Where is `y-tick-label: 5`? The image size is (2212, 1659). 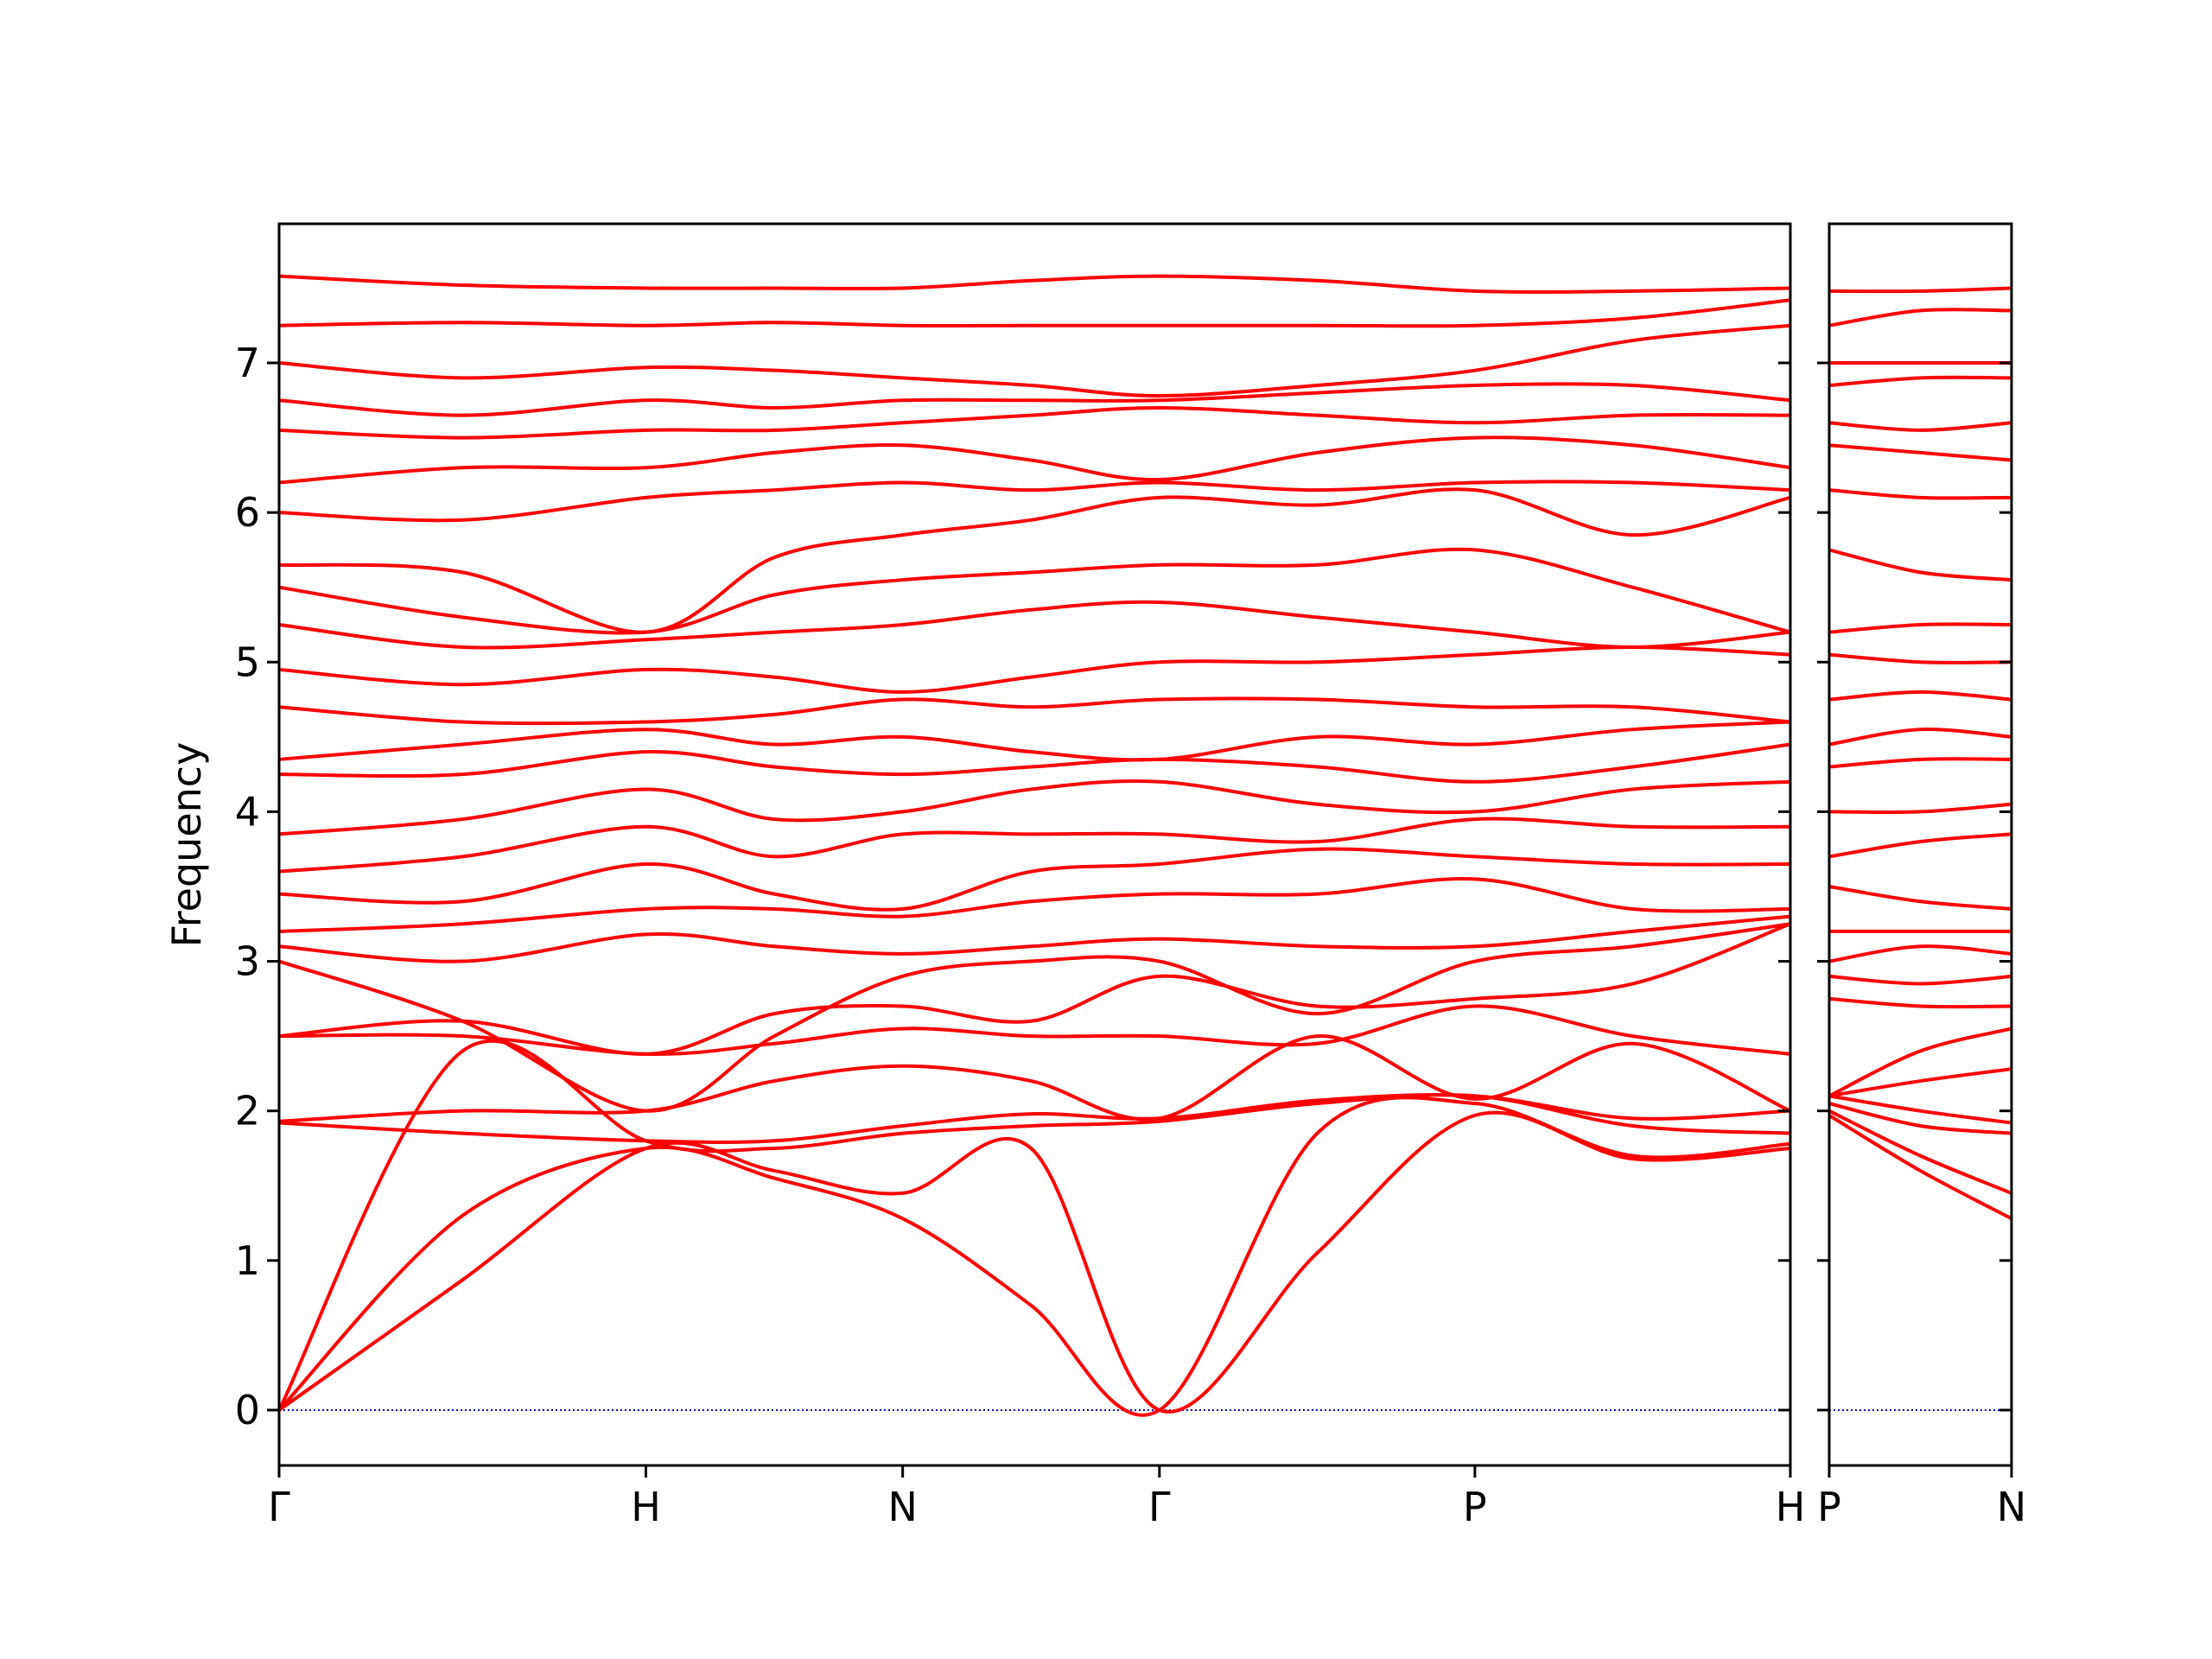 y-tick-label: 5 is located at coordinates (247, 662).